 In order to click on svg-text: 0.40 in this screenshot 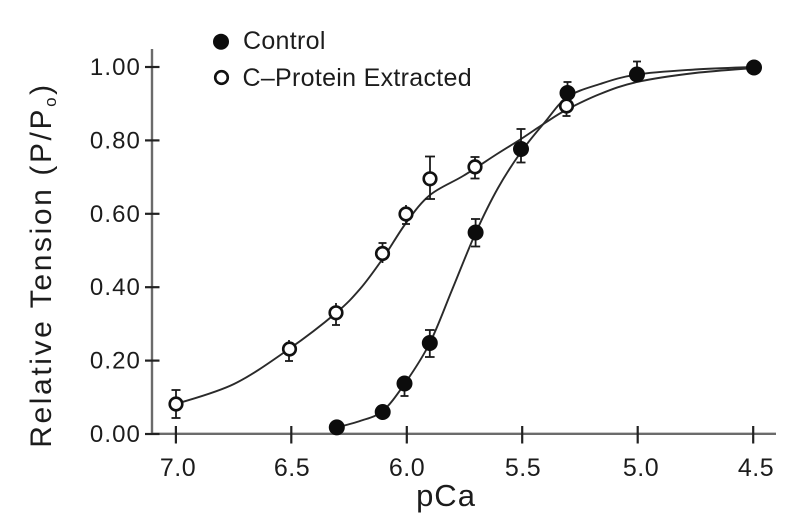, I will do `click(115, 287)`.